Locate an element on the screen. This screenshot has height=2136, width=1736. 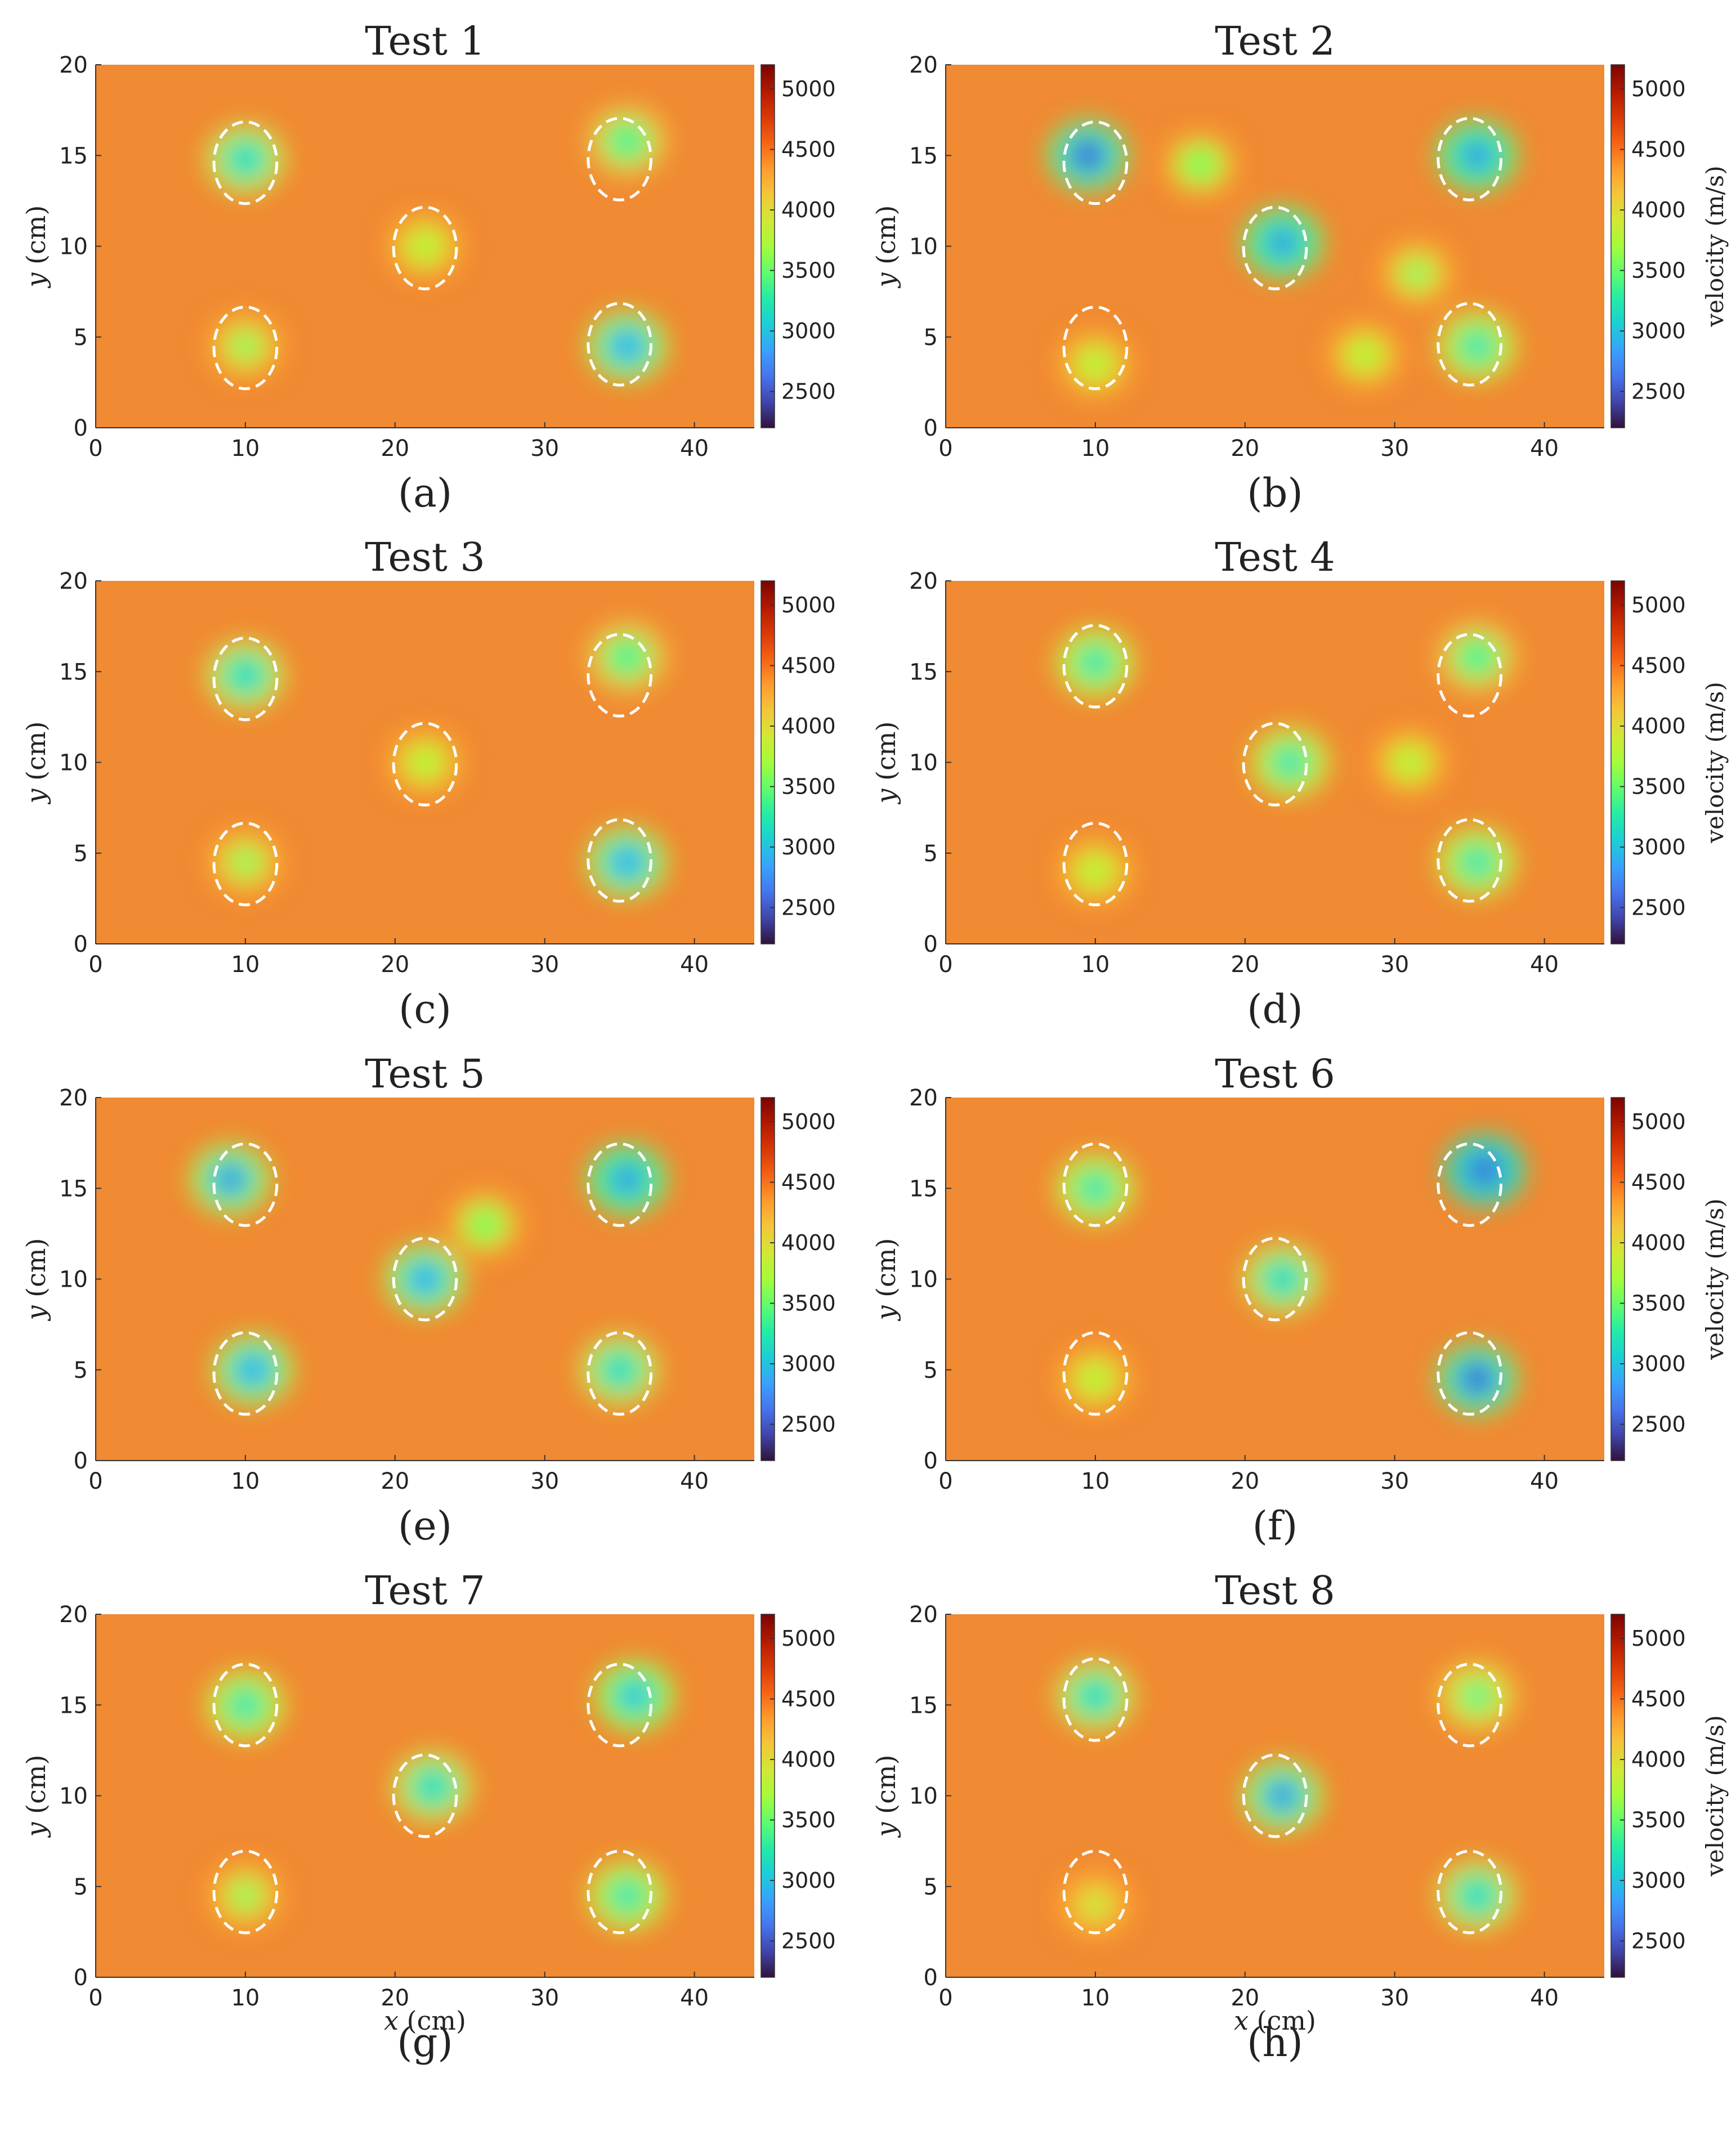
panel-label: (f) is located at coordinates (1275, 1526).